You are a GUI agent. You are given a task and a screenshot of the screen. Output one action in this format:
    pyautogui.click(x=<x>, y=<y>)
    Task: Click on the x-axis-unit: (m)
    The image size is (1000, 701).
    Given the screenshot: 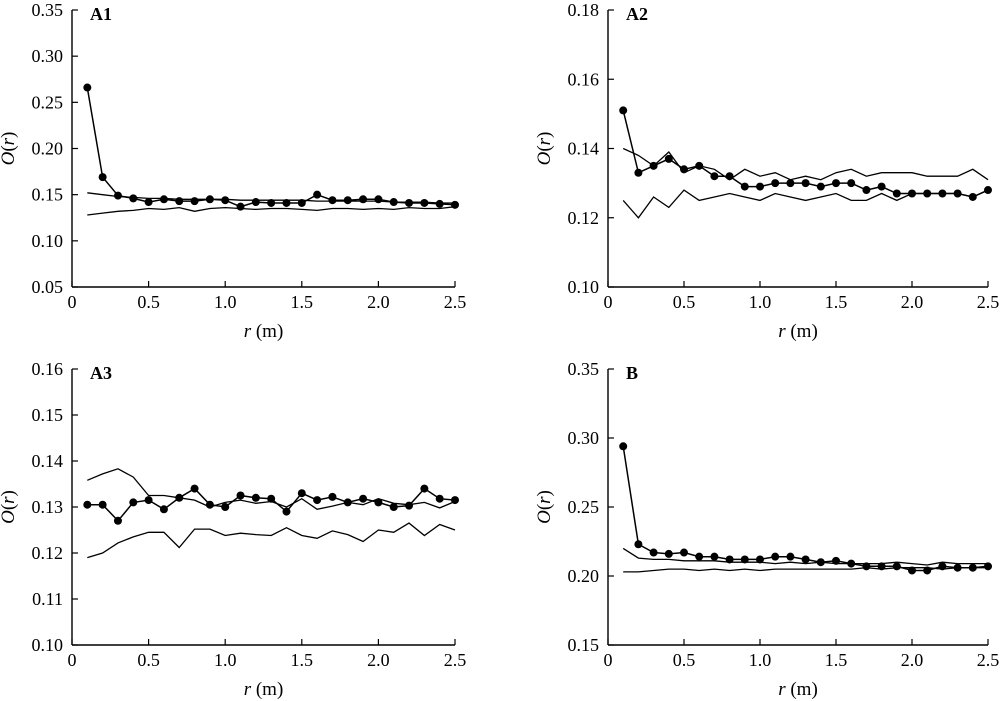 What is the action you would take?
    pyautogui.click(x=267, y=331)
    